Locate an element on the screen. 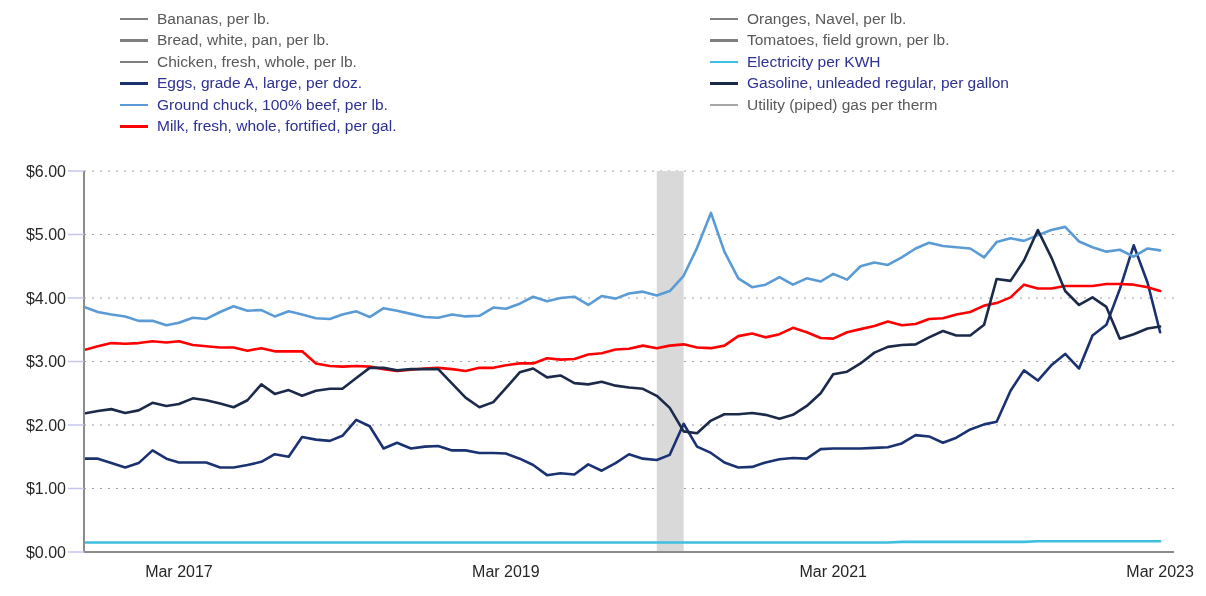 The image size is (1206, 596). y-tick-label: $4.00 is located at coordinates (46, 298).